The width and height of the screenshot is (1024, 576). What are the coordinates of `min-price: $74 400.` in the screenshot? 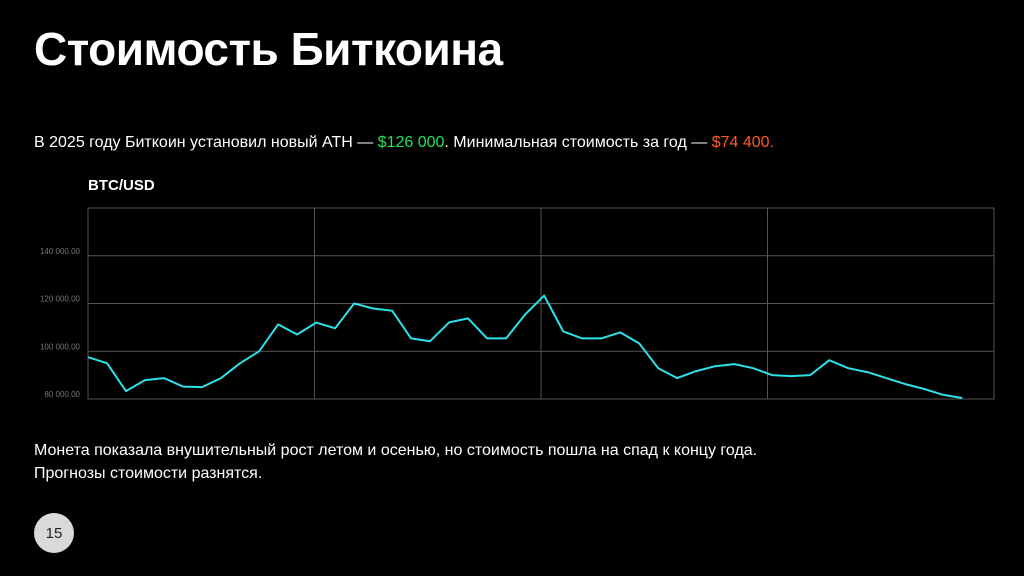 It's located at (742, 142).